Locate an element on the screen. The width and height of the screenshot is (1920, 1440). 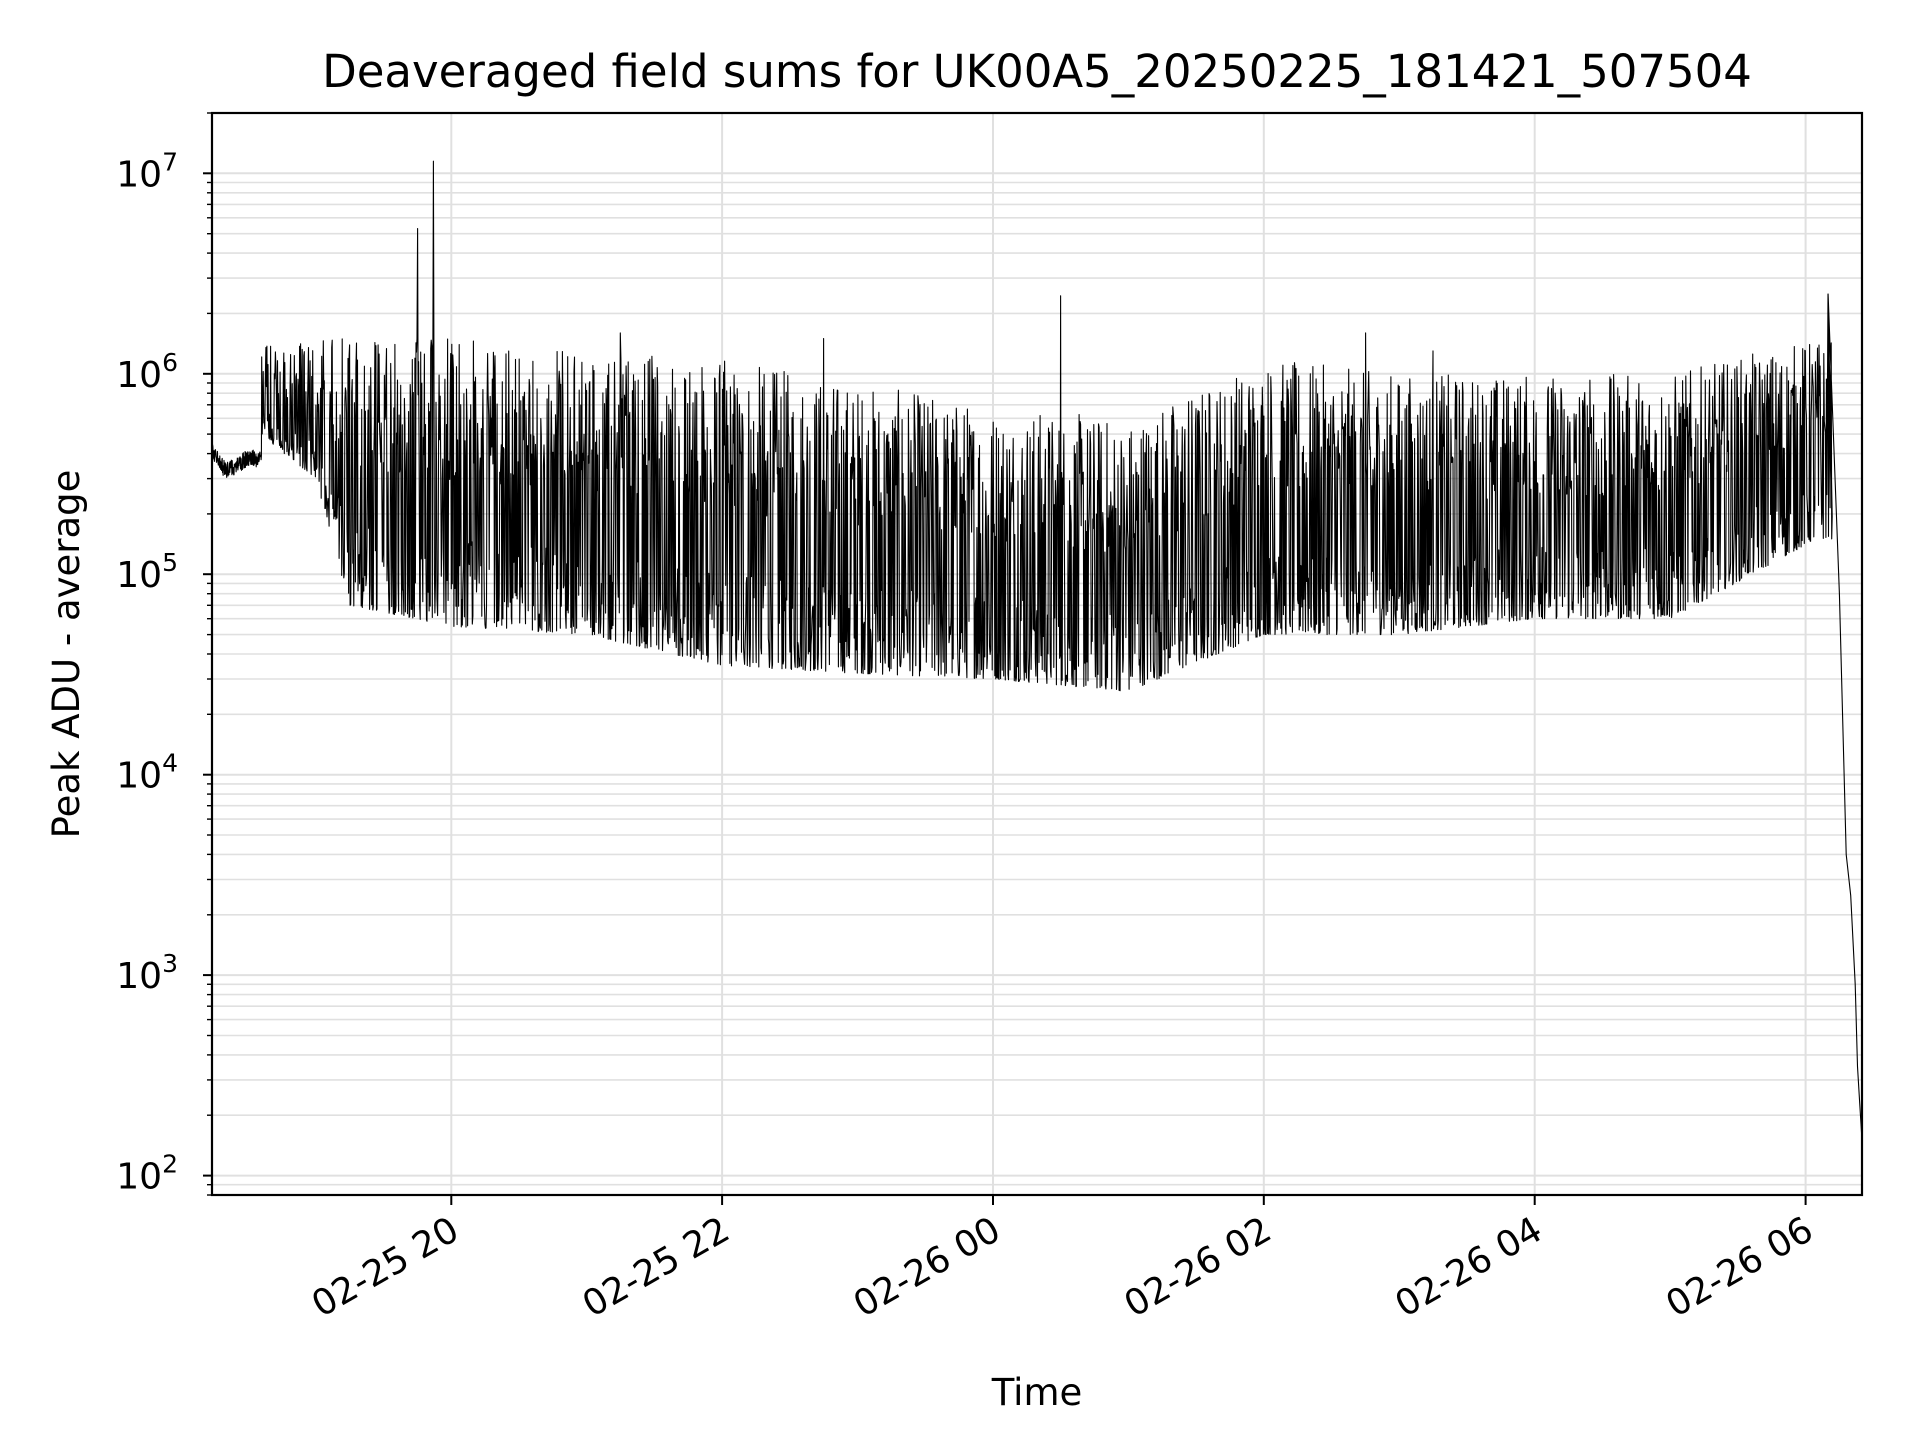
x-tick-label: 02-25 20 is located at coordinates (385, 1267).